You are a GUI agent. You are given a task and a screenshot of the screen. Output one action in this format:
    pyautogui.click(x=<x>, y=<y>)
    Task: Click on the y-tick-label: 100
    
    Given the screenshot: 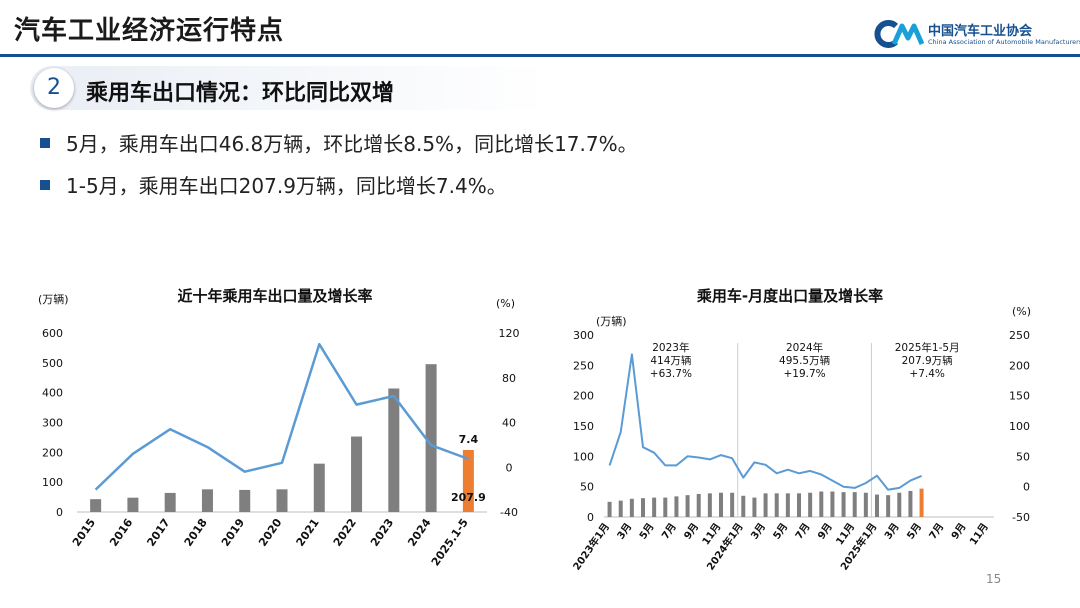 What is the action you would take?
    pyautogui.click(x=583, y=456)
    